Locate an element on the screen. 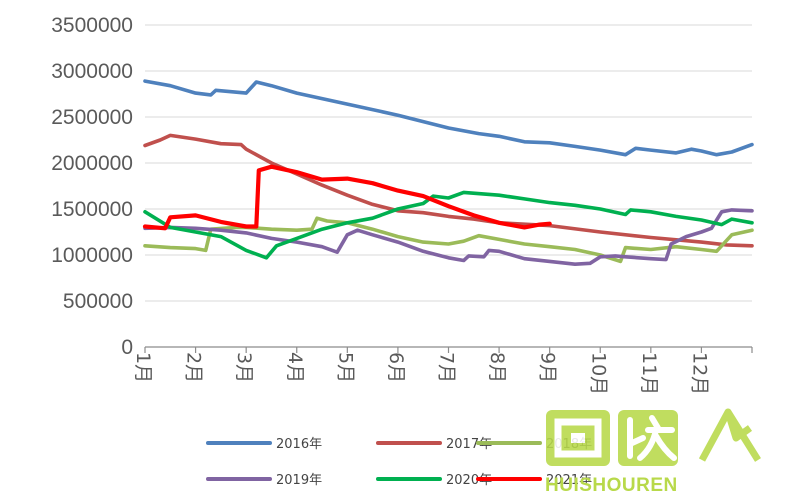  y-tick-label: 0 is located at coordinates (127, 347).